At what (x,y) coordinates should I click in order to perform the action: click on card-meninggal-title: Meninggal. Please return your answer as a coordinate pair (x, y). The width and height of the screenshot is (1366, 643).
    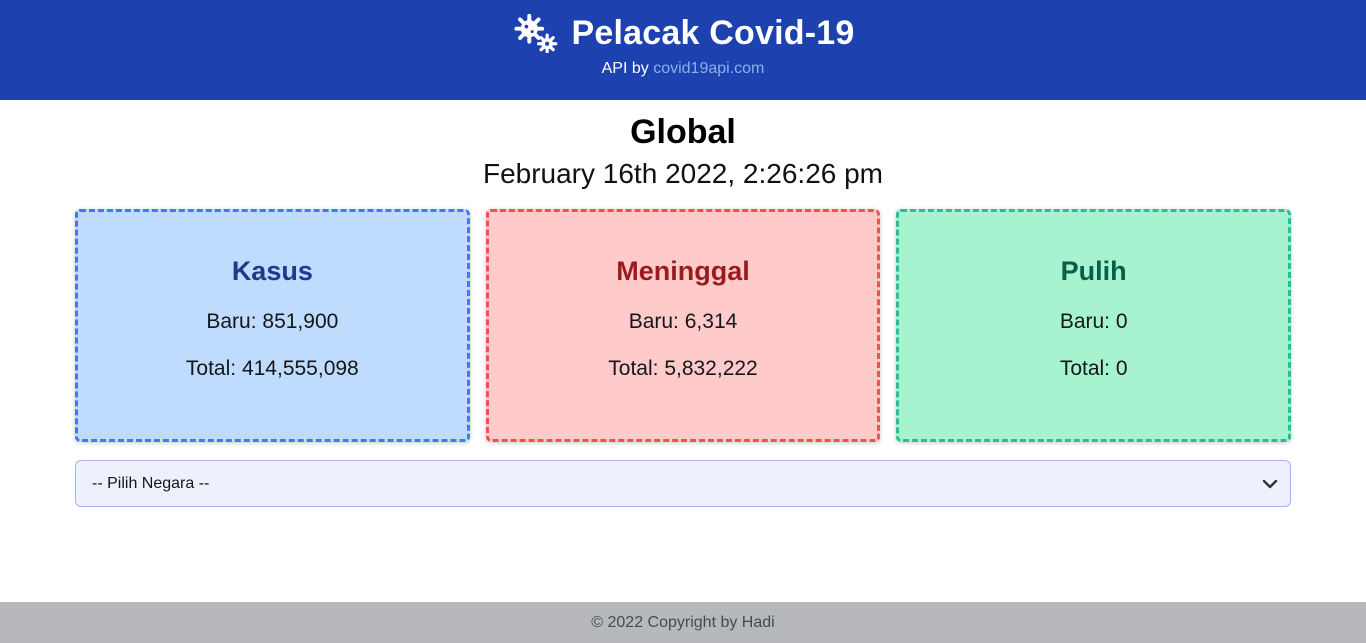
    Looking at the image, I should click on (683, 271).